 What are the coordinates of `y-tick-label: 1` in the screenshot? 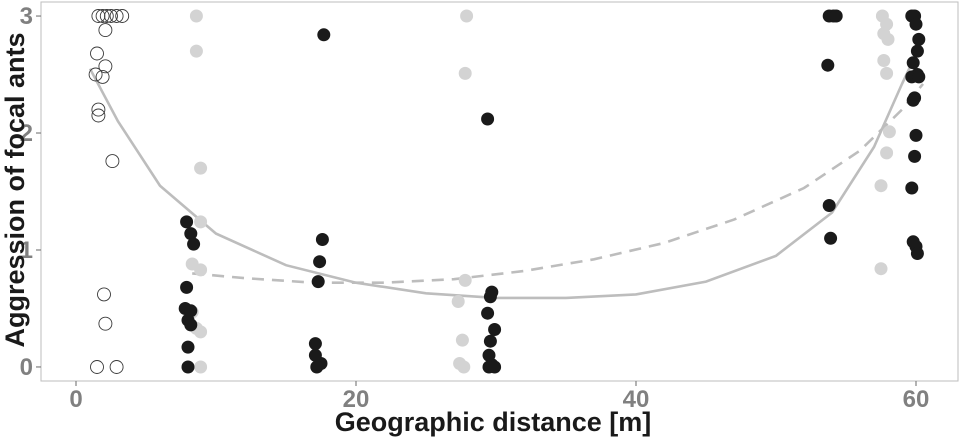 It's located at (26, 250).